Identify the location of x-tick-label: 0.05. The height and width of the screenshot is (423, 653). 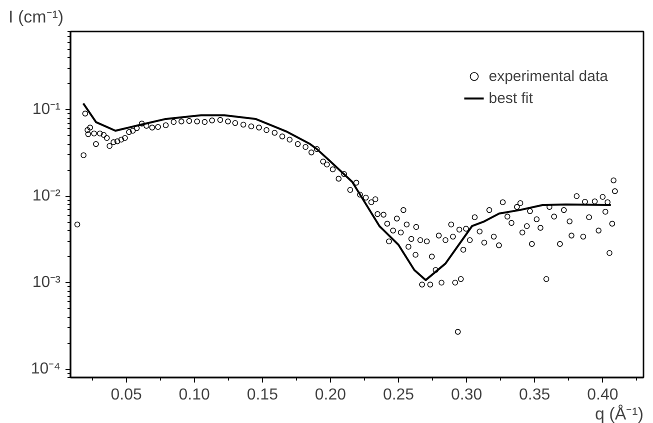
(126, 395).